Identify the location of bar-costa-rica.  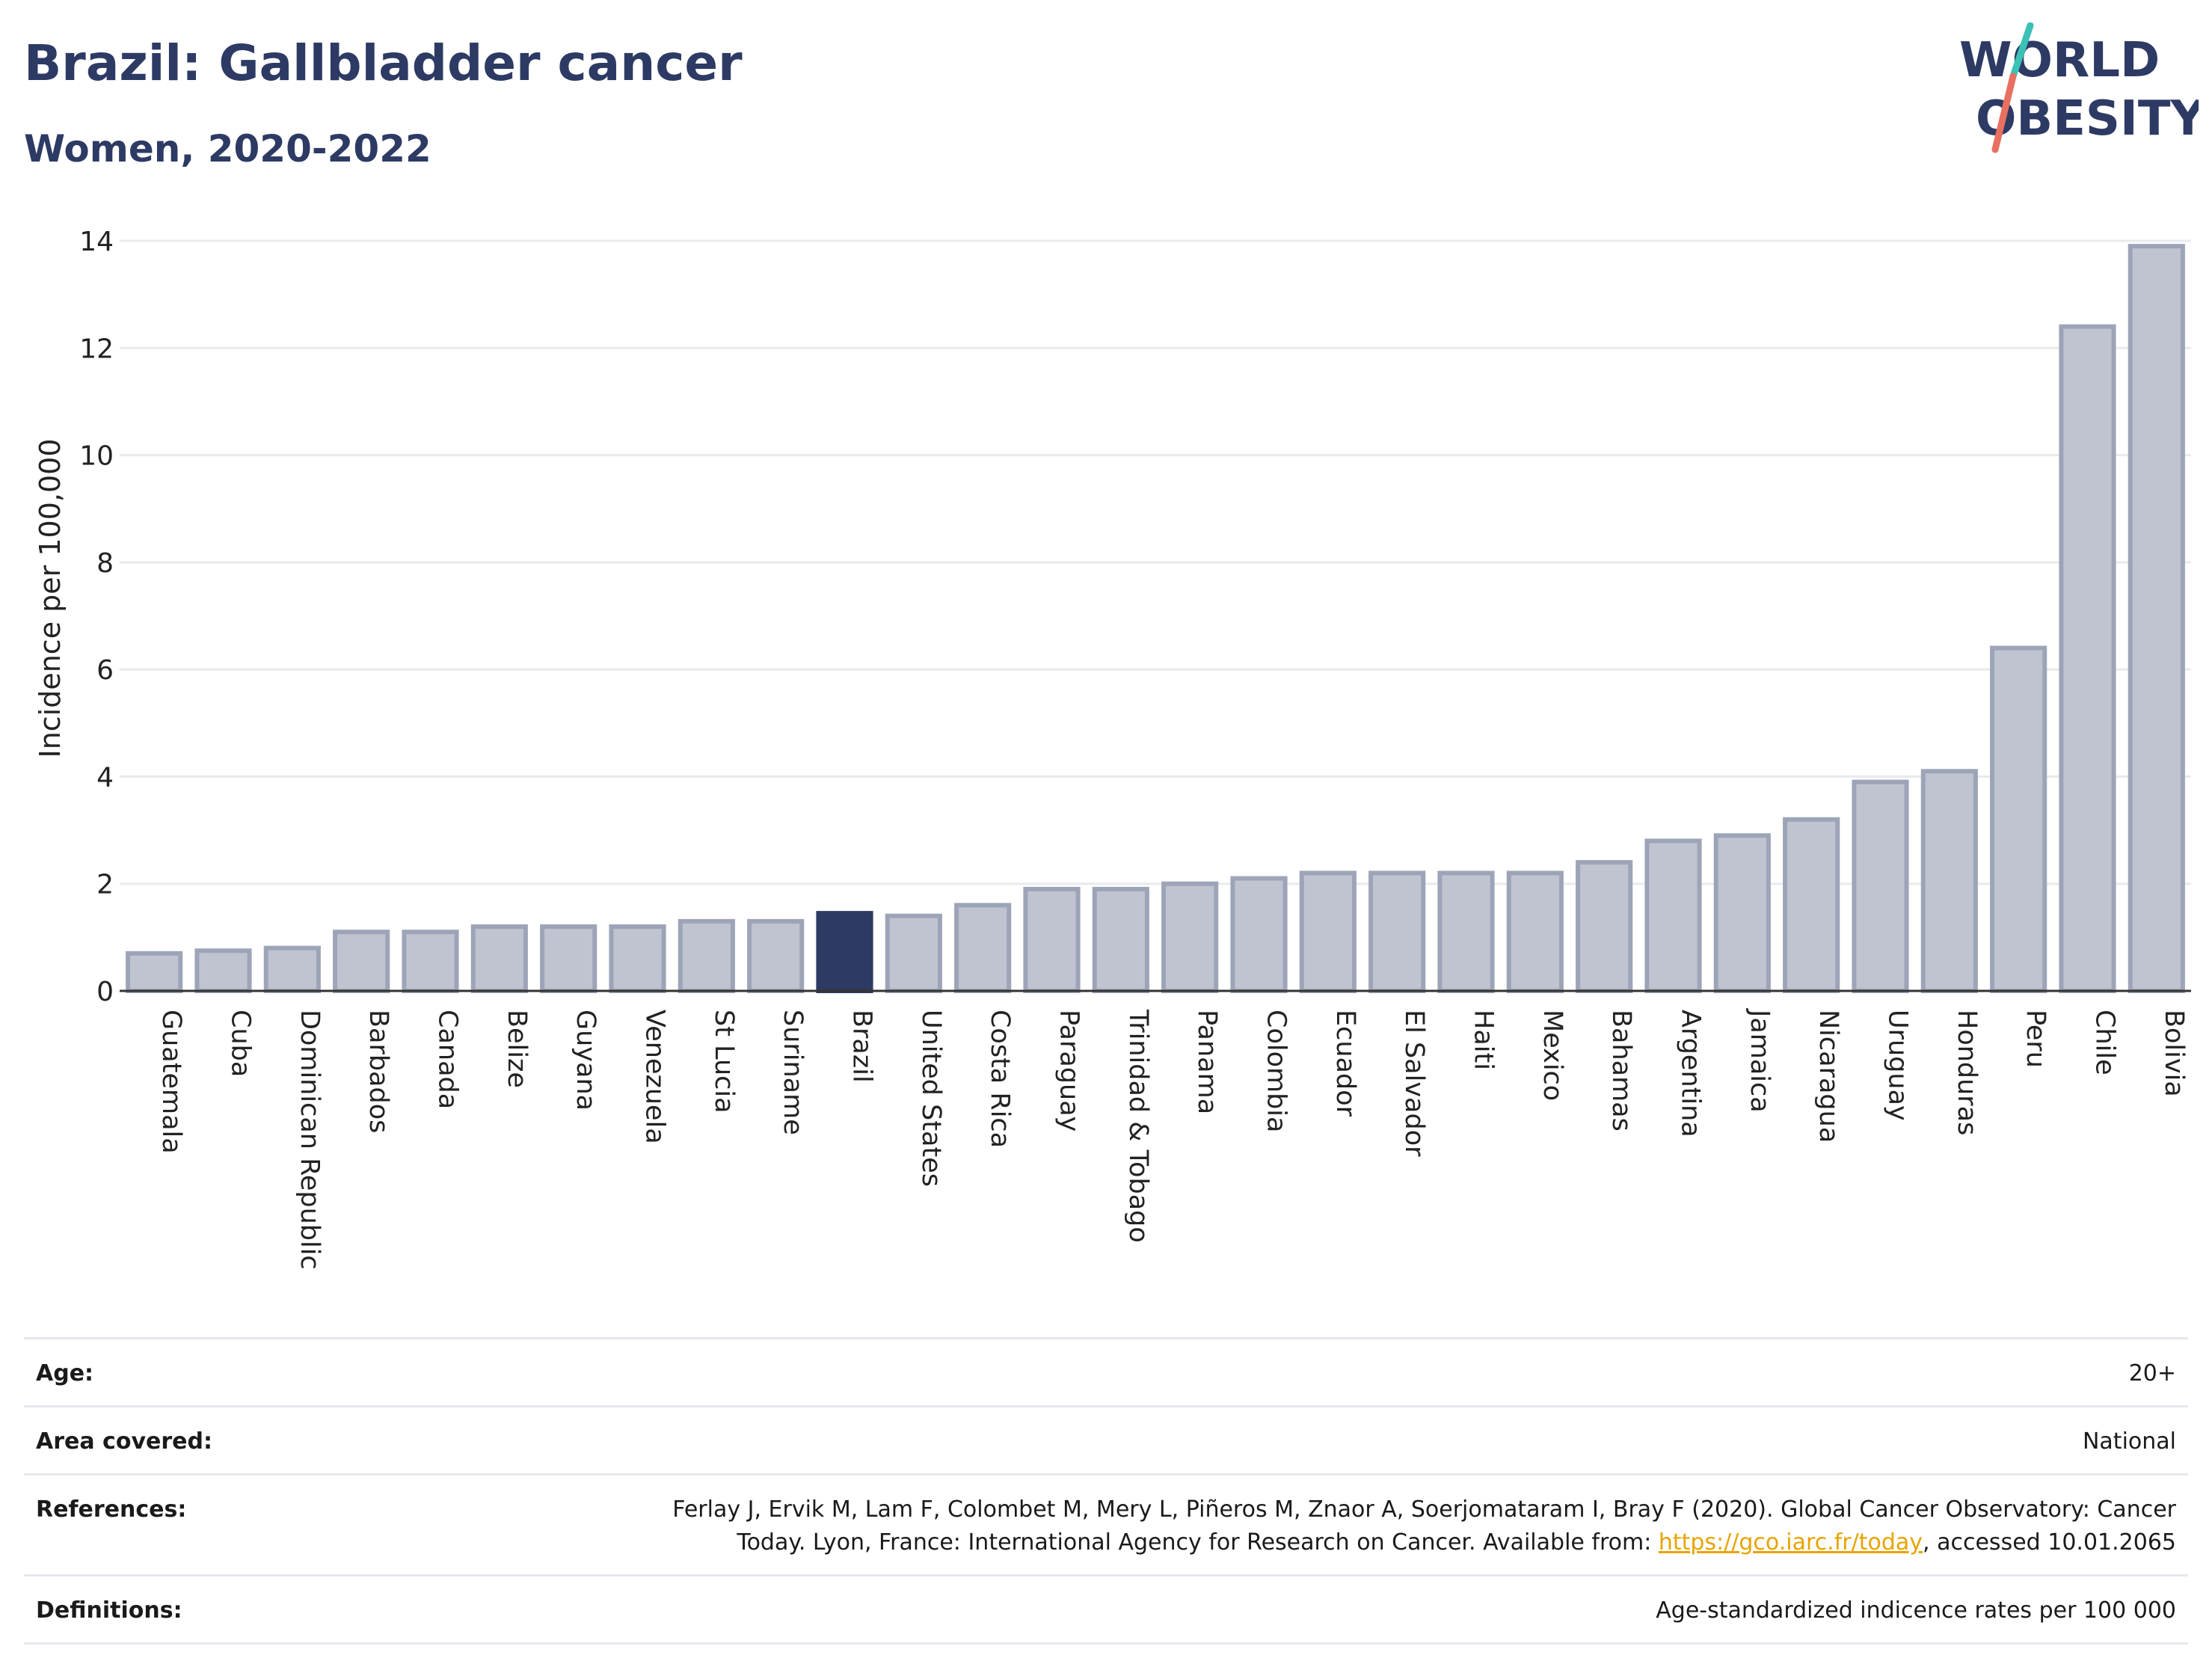
(983, 948).